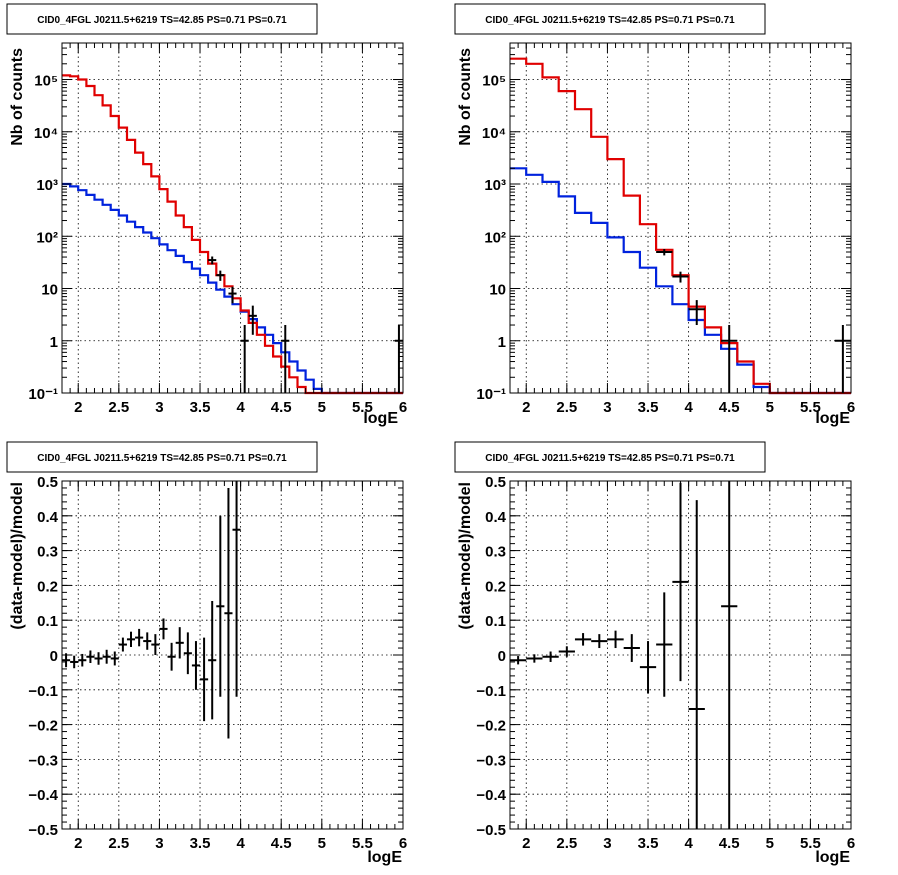 Image resolution: width=898 pixels, height=875 pixels. What do you see at coordinates (48, 517) in the screenshot?
I see `y-tick-label: 0.4` at bounding box center [48, 517].